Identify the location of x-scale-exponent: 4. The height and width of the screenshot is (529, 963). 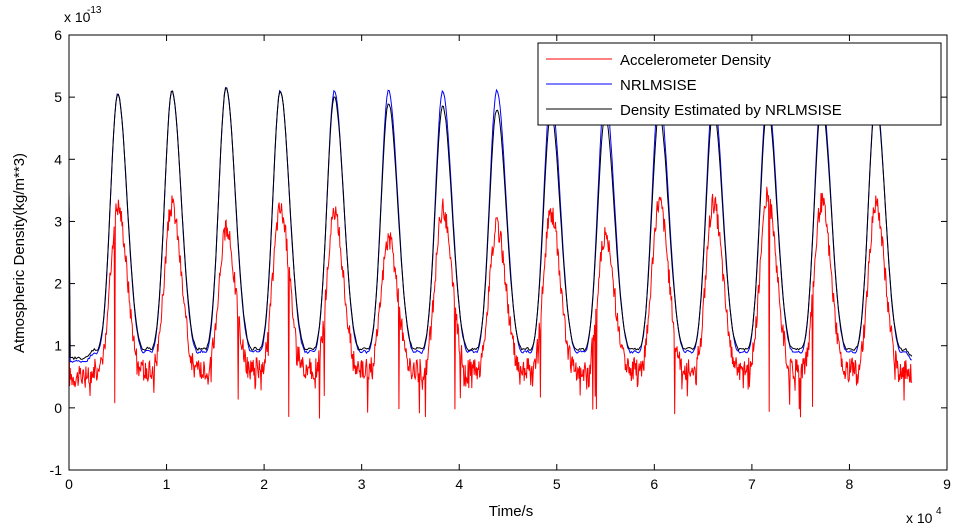
(939, 511).